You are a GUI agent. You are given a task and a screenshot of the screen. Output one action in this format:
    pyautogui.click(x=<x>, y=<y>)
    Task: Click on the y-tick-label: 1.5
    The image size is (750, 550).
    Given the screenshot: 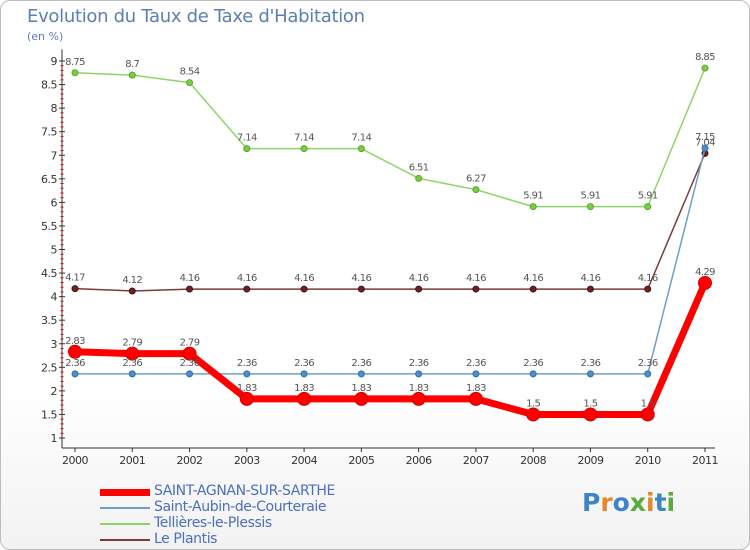 What is the action you would take?
    pyautogui.click(x=49, y=414)
    